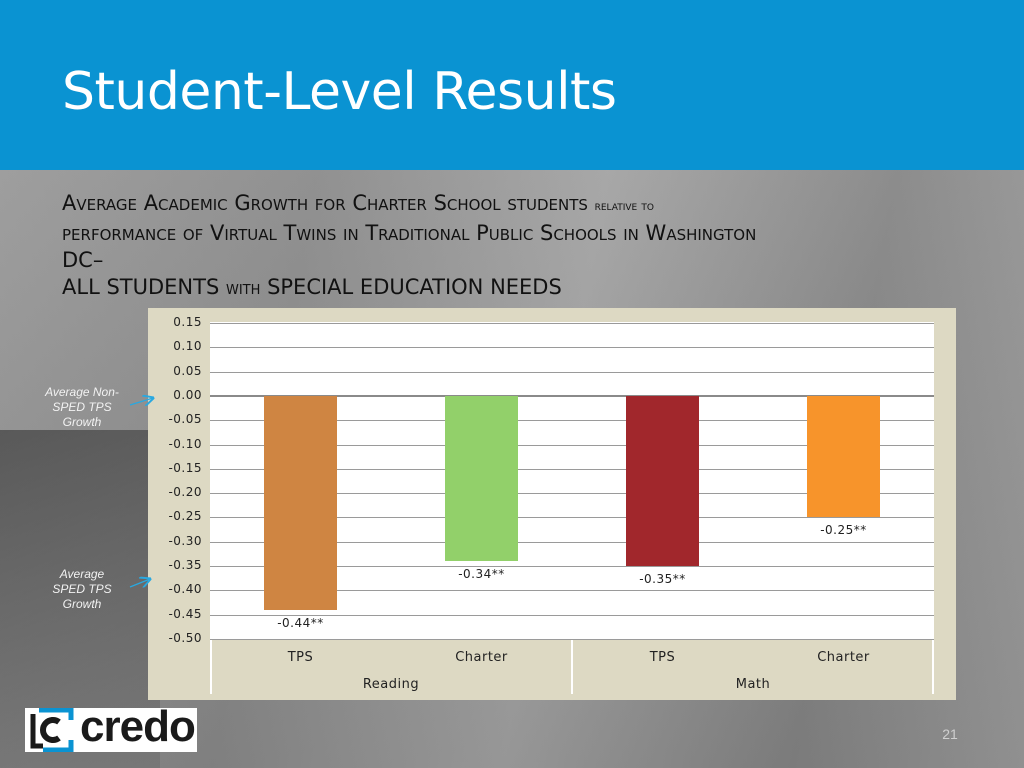  I want to click on group-label: Reading, so click(391, 684).